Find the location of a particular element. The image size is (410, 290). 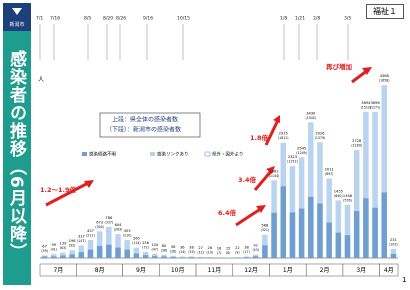

value-label: 455 is located at coordinates (127, 231).